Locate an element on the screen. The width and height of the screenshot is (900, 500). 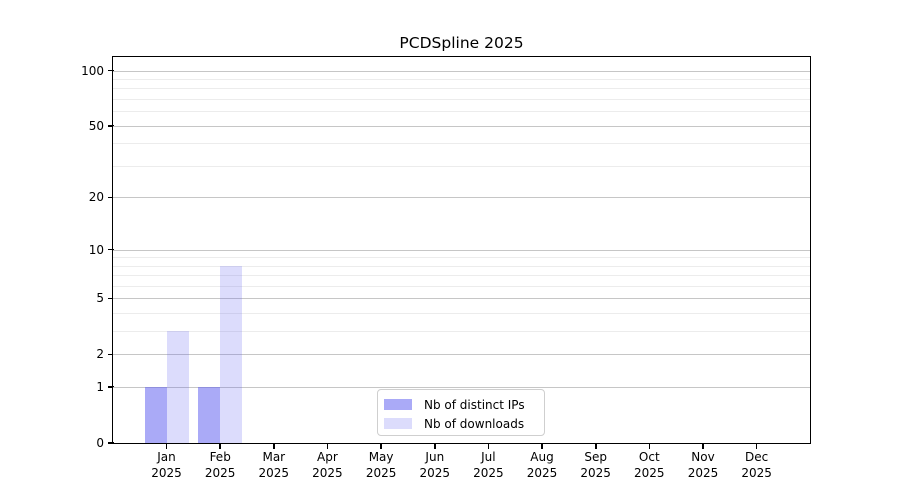
x-tick-month: Jan is located at coordinates (166, 457).